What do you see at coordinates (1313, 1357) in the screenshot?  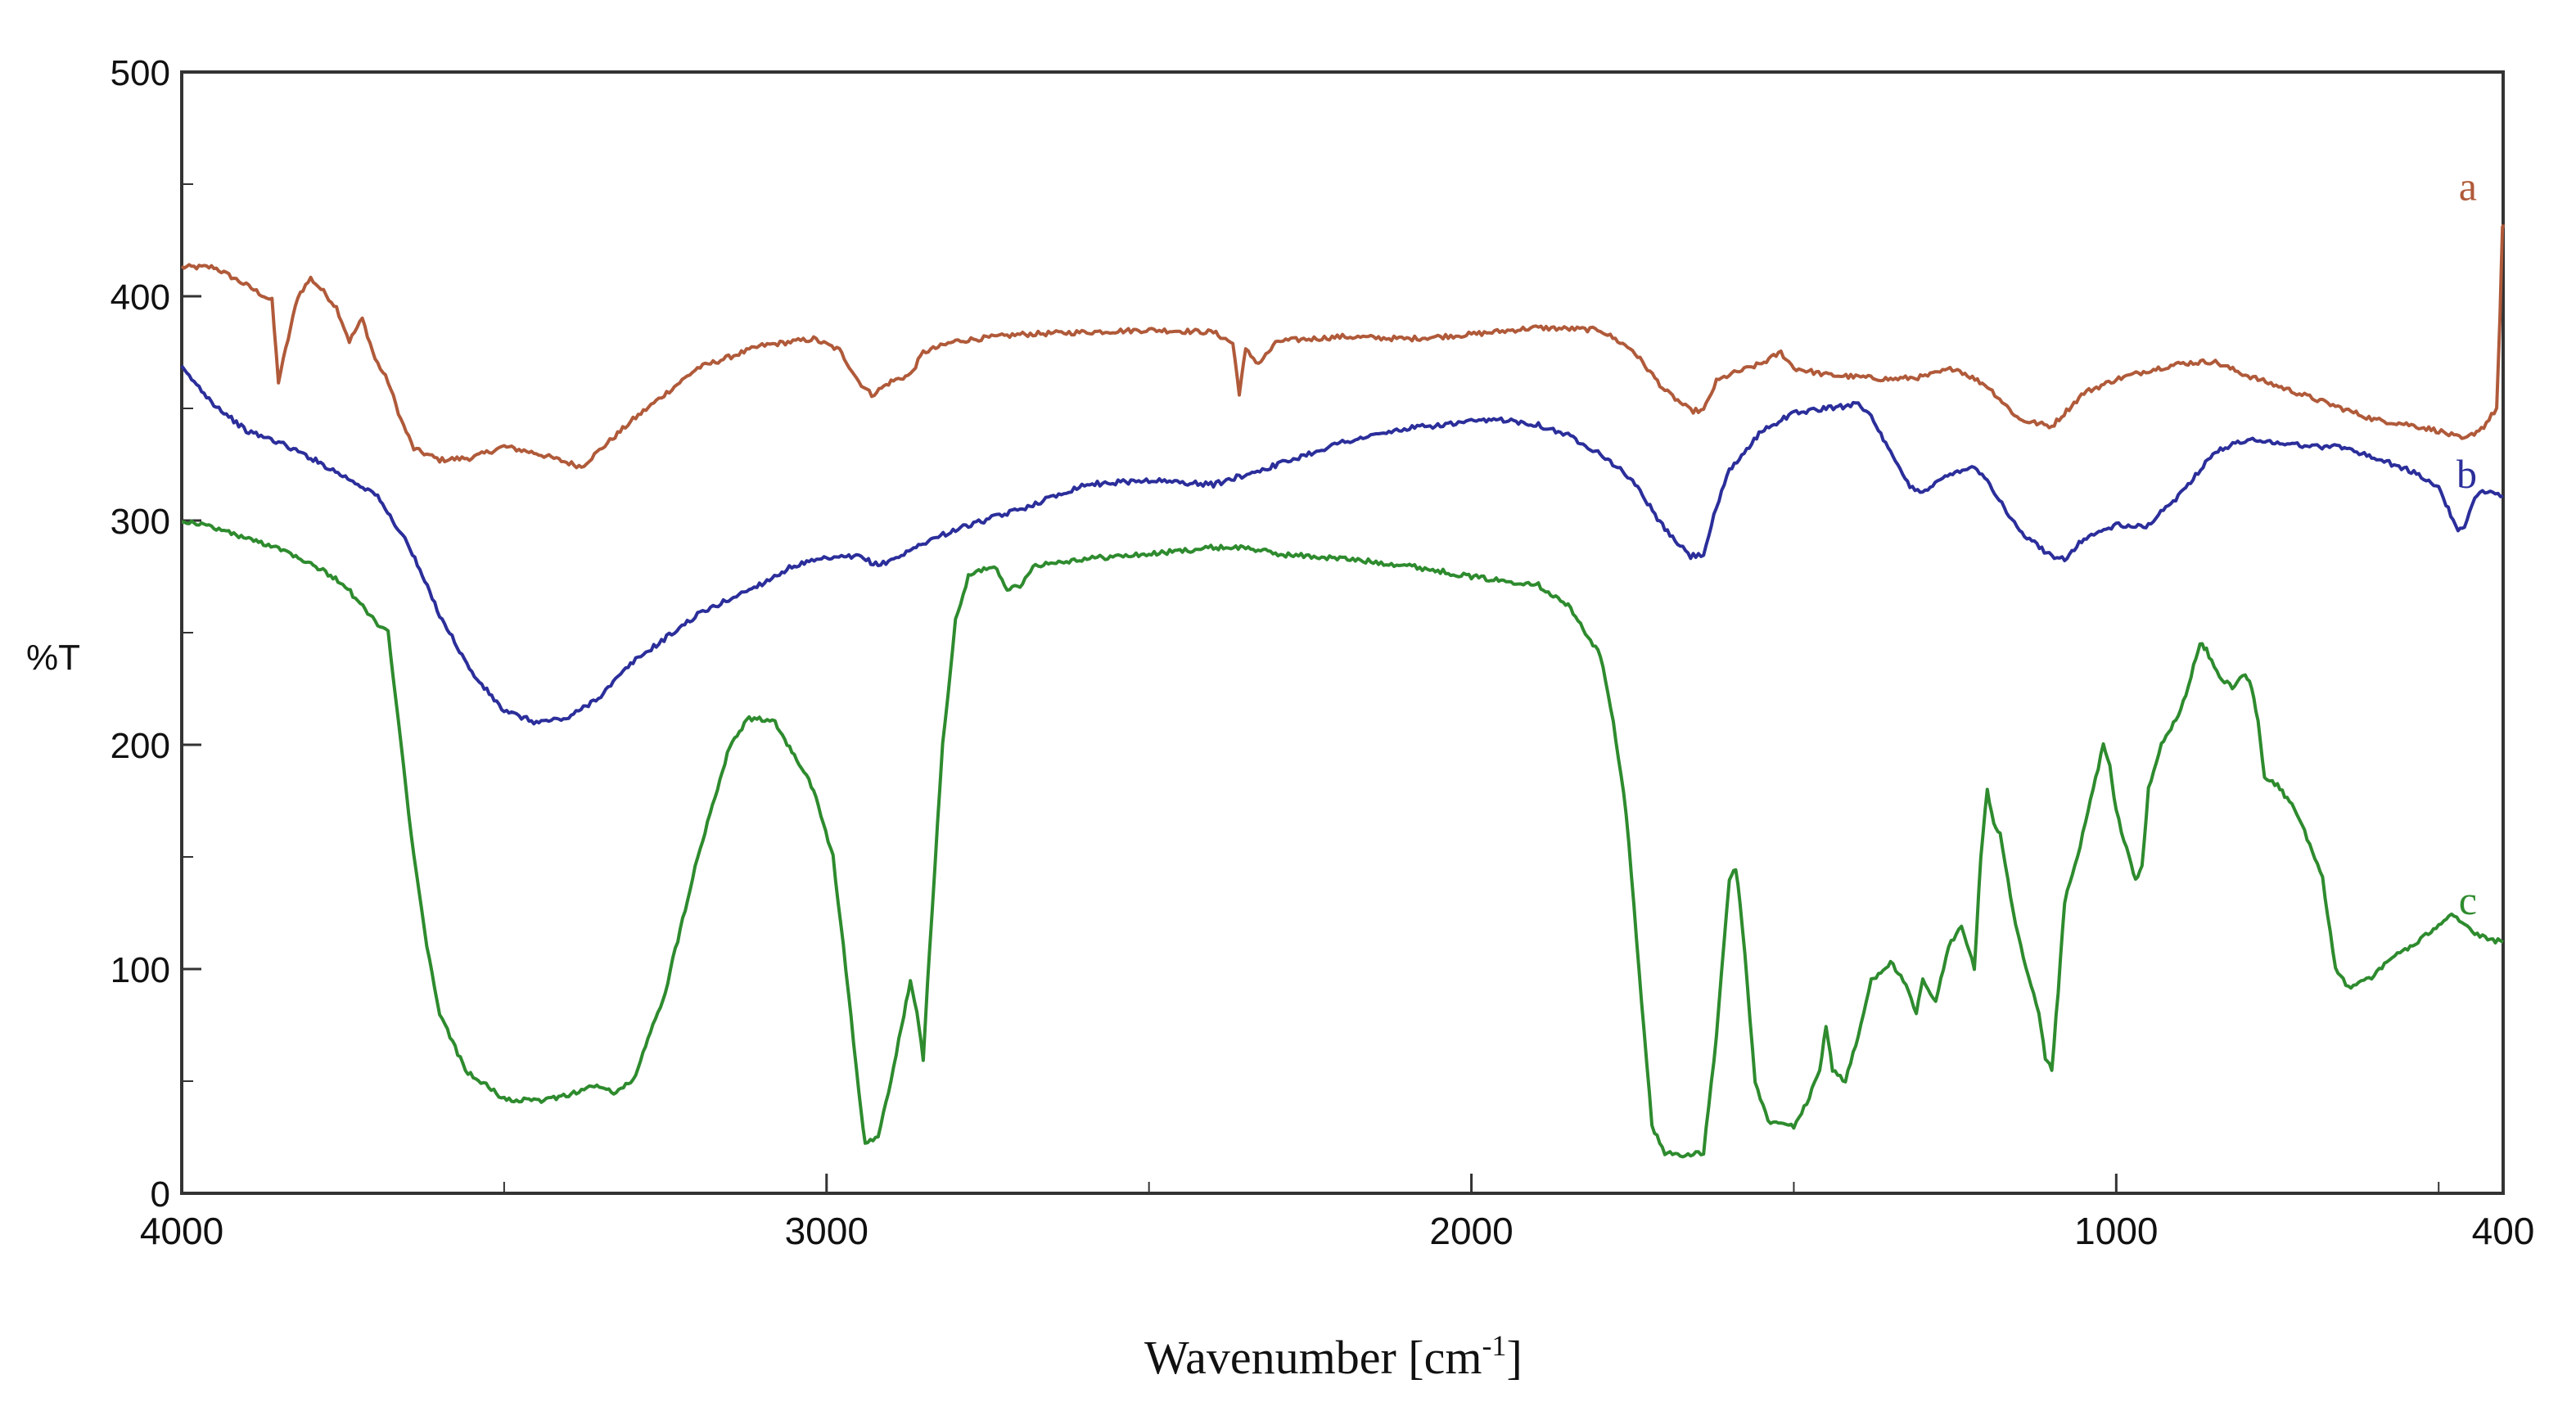 I see `x-axis-label-main: Wavenumber [cm` at bounding box center [1313, 1357].